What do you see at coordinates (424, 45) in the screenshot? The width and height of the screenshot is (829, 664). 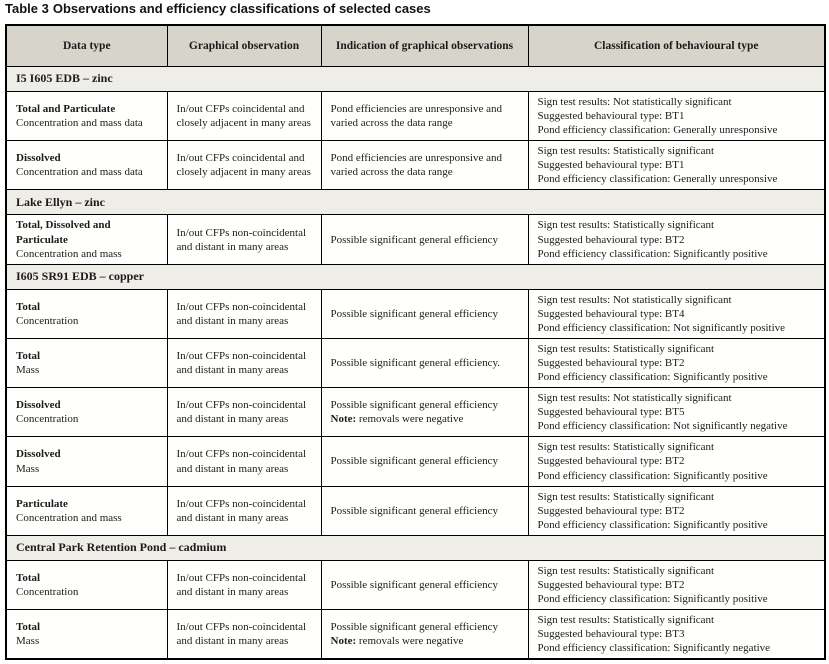 I see `column-header-indication: Indication of graphical observations` at bounding box center [424, 45].